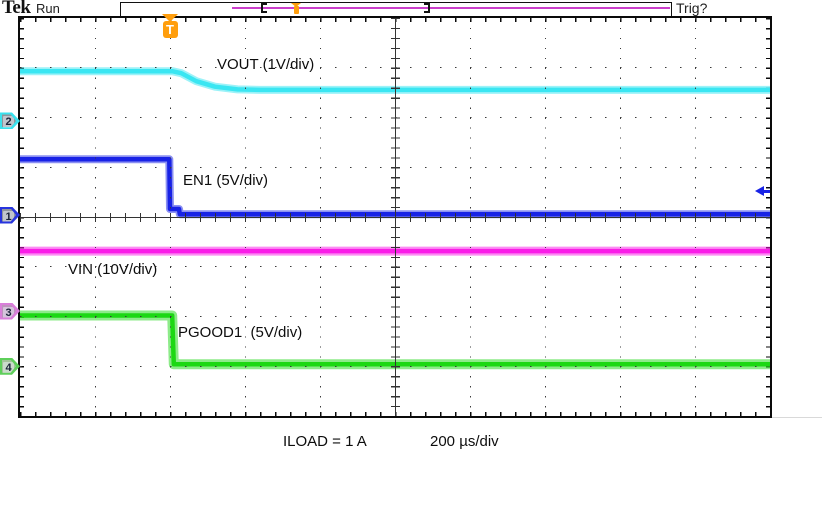  I want to click on channel-marker-body: 3, so click(9, 311).